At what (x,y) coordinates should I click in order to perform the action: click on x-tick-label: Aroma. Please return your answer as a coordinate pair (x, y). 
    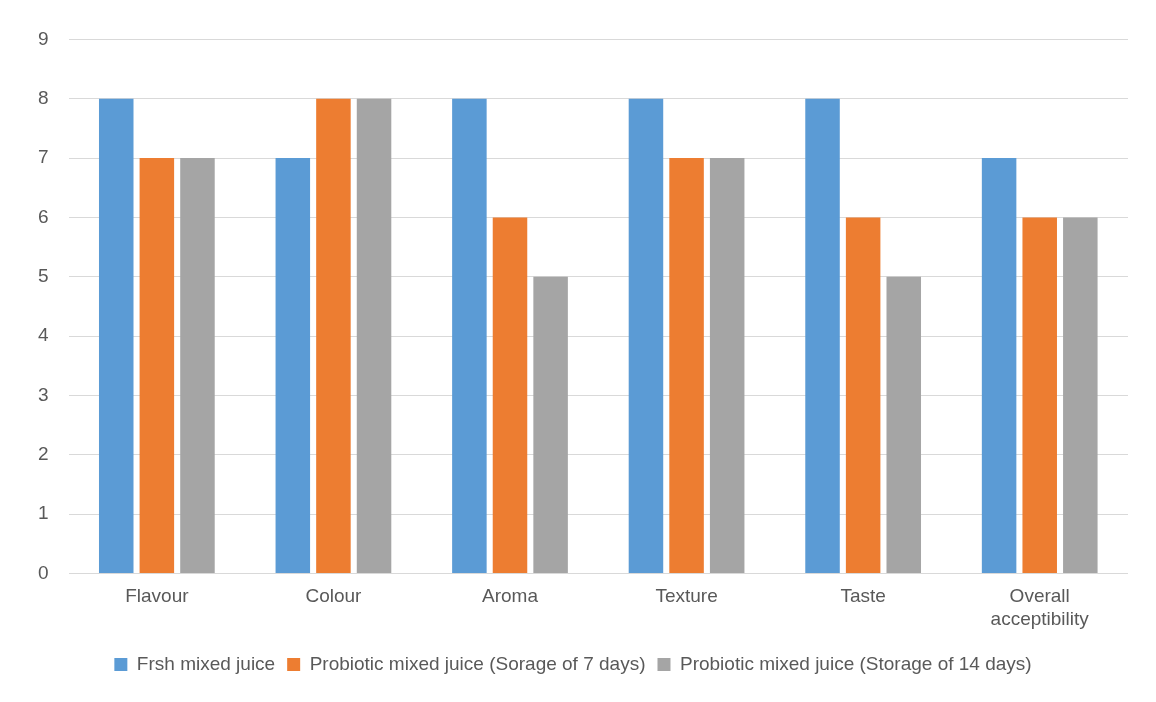
    Looking at the image, I should click on (510, 596).